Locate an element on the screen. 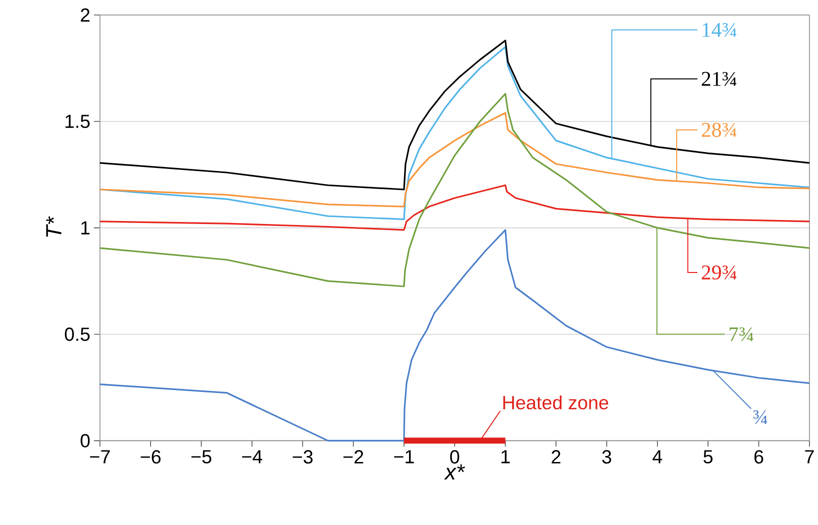 The height and width of the screenshot is (525, 818). text: 7¾ is located at coordinates (742, 335).